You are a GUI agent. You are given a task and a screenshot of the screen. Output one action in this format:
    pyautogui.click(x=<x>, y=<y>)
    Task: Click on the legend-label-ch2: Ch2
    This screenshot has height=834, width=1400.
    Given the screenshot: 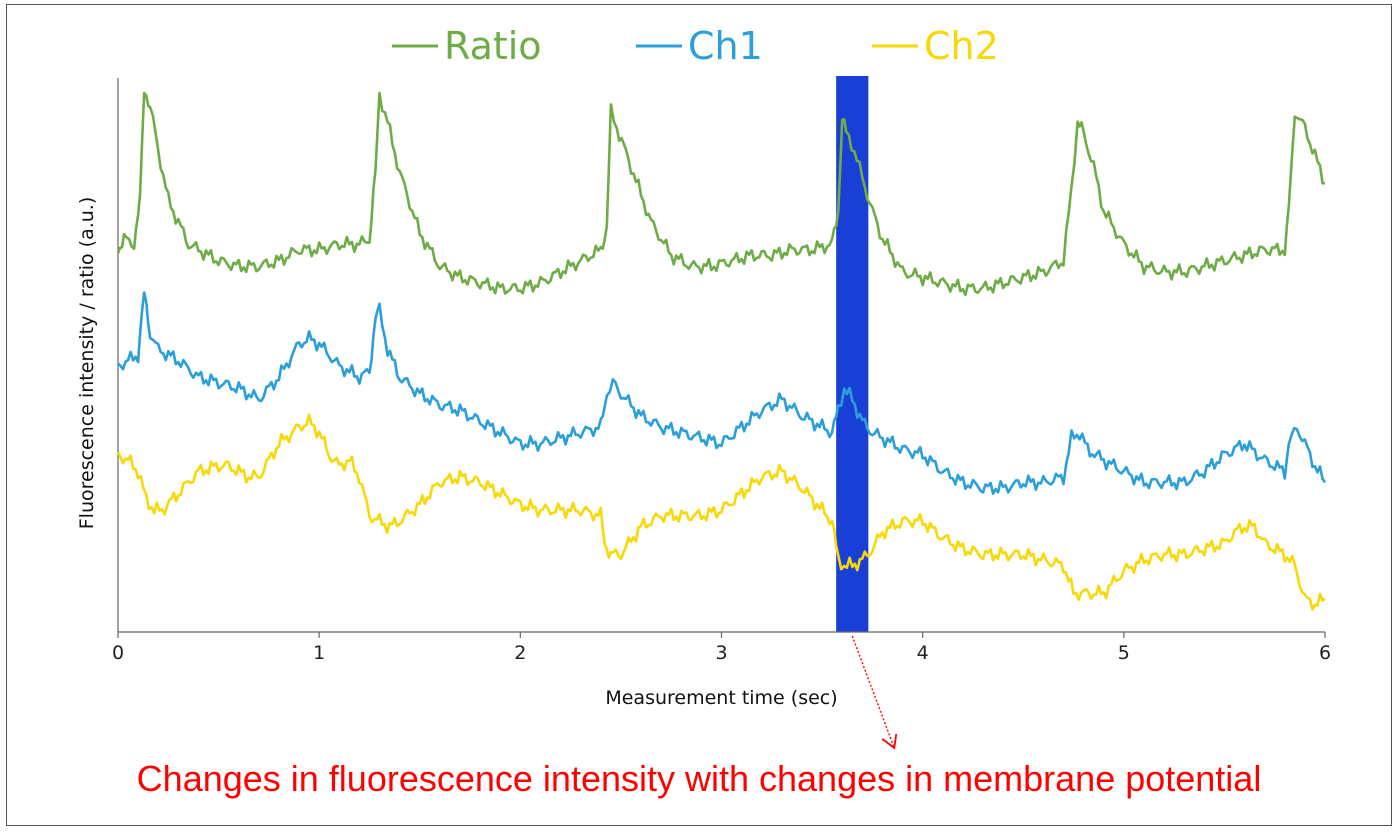 What is the action you would take?
    pyautogui.click(x=961, y=46)
    